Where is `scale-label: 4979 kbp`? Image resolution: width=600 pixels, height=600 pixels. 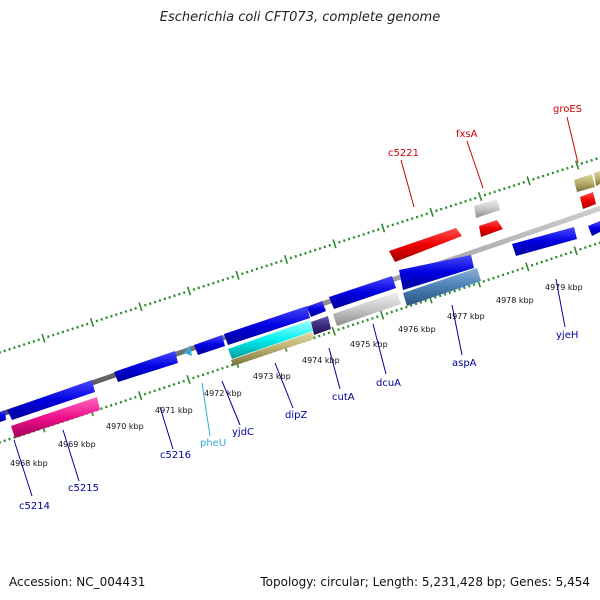 scale-label: 4979 kbp is located at coordinates (564, 287).